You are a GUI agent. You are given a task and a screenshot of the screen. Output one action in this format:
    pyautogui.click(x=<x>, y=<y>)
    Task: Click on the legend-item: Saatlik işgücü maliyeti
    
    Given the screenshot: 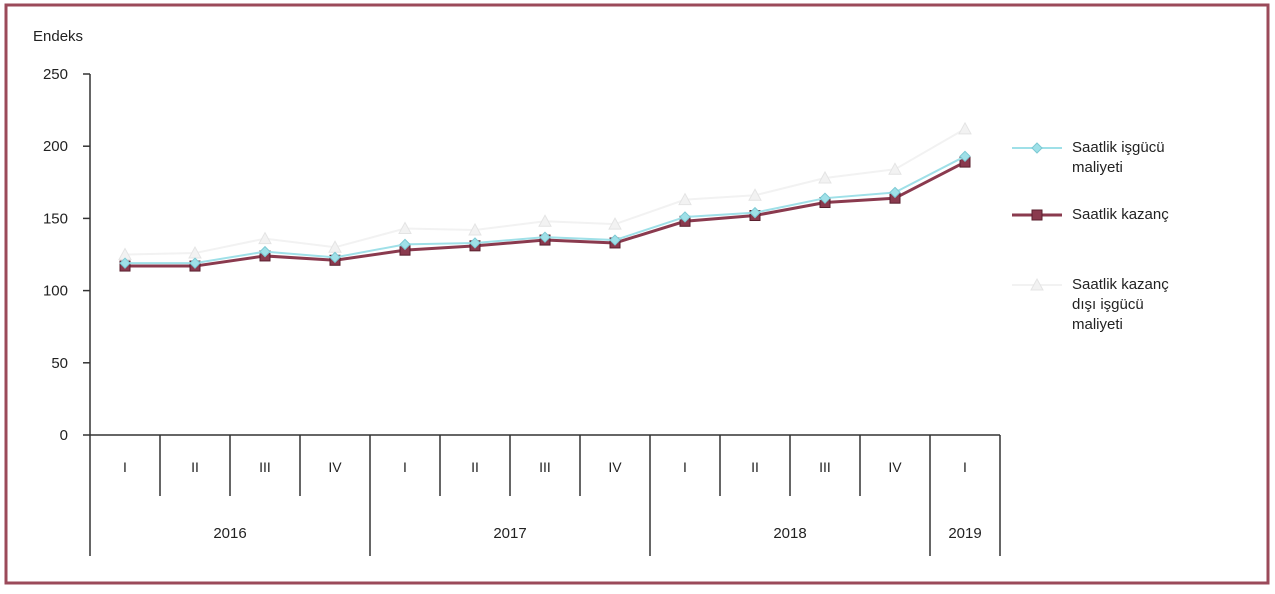 What is the action you would take?
    pyautogui.click(x=1088, y=157)
    